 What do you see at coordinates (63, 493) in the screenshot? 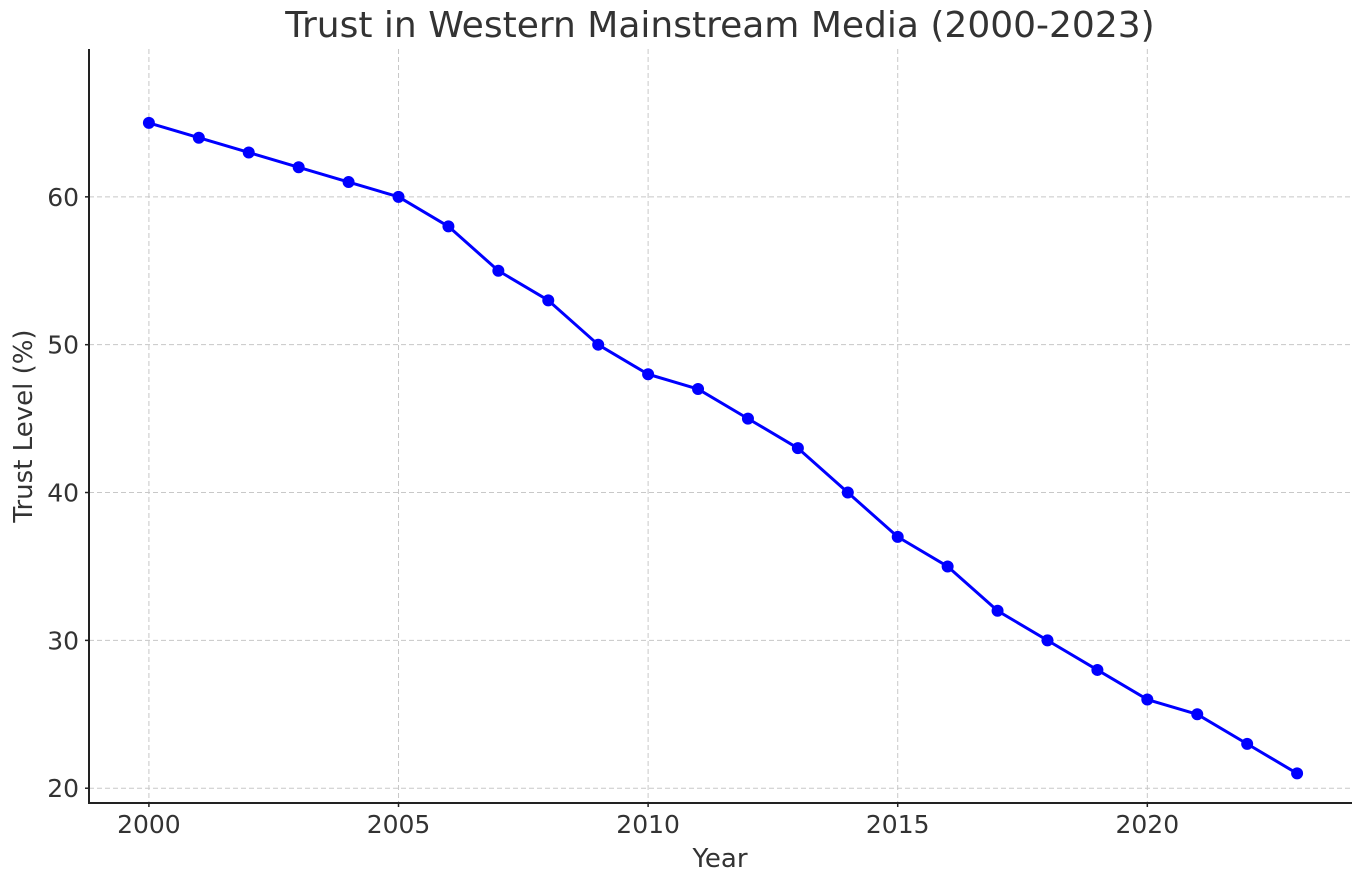
I see `y-tick-label: 40` at bounding box center [63, 493].